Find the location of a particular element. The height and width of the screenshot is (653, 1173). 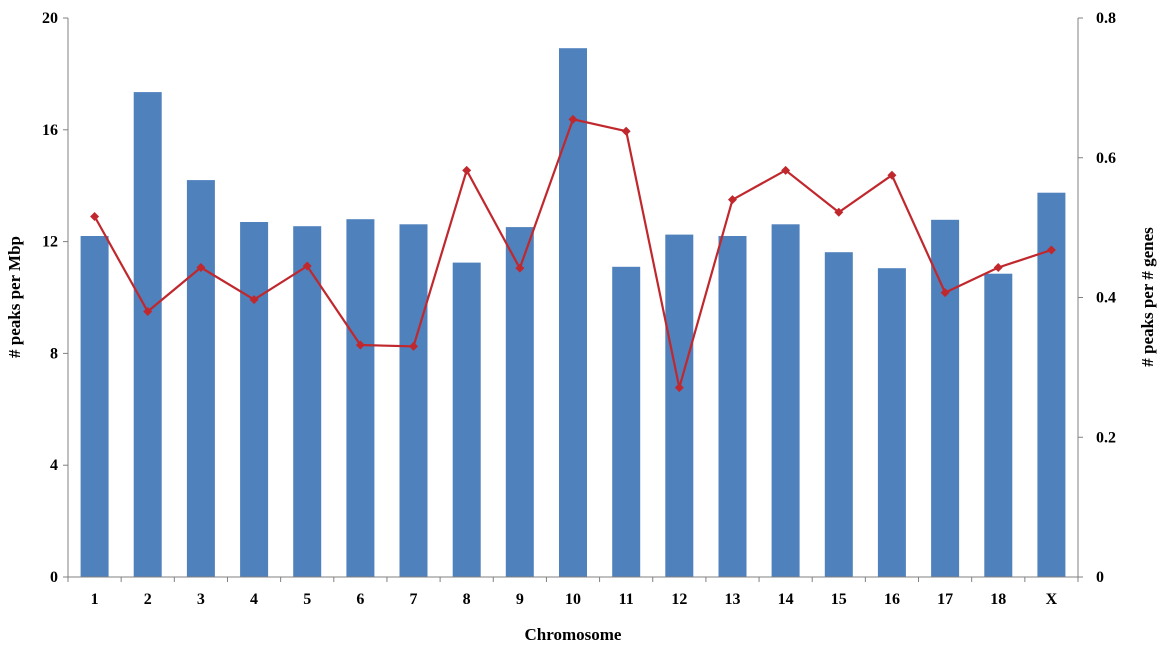

x-tick-label: 3 is located at coordinates (201, 599).